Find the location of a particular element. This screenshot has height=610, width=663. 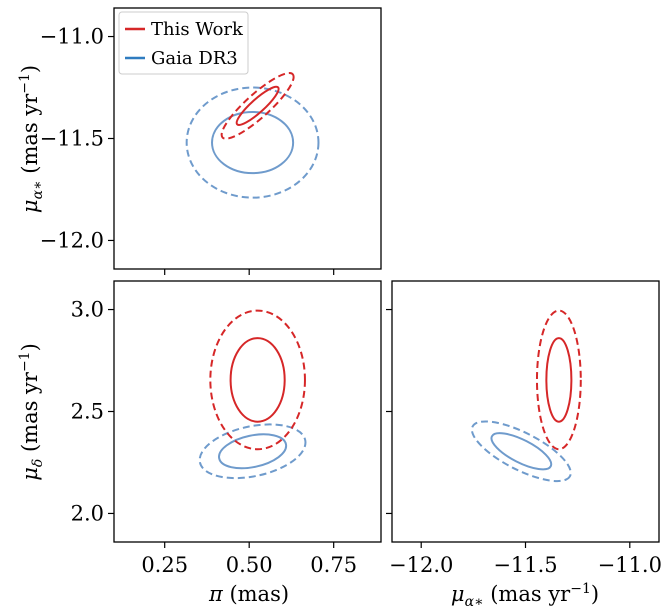

y-axis-label-pmra: μα∗ (mas yr−1) is located at coordinates (31, 139).